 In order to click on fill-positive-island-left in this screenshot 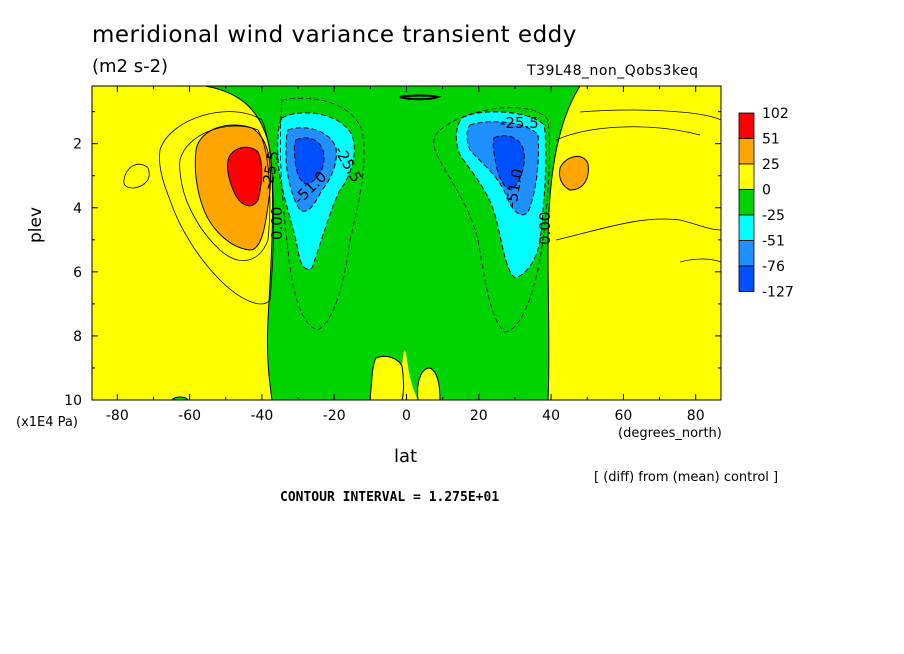, I will do `click(387, 378)`.